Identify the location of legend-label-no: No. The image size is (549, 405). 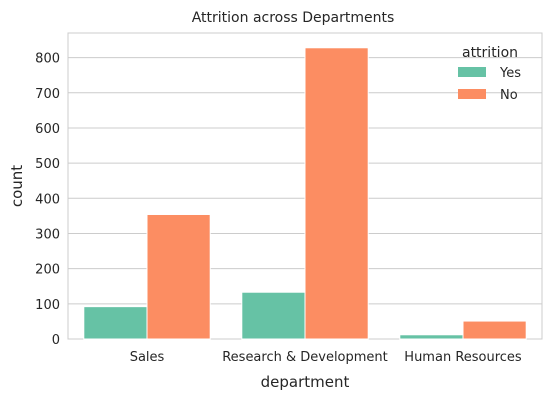
(509, 95).